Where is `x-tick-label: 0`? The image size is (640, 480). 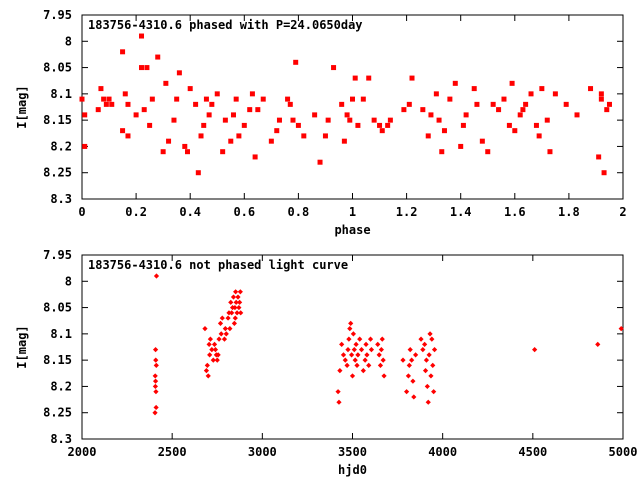 x-tick-label: 0 is located at coordinates (81, 212).